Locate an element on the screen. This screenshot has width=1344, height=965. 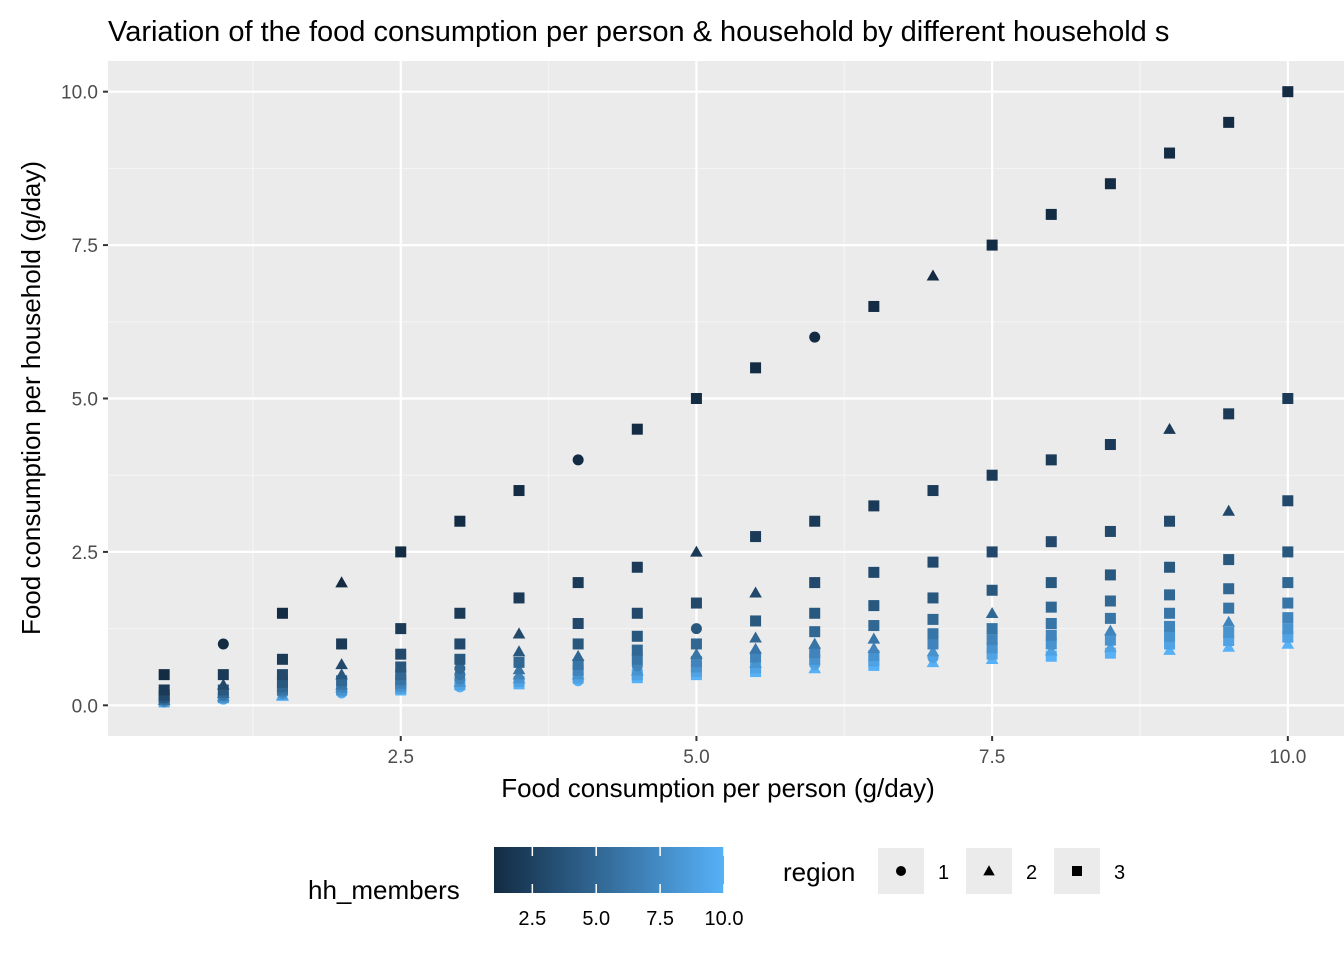
shape-legend-items: 1 2 3 is located at coordinates (1001, 871).